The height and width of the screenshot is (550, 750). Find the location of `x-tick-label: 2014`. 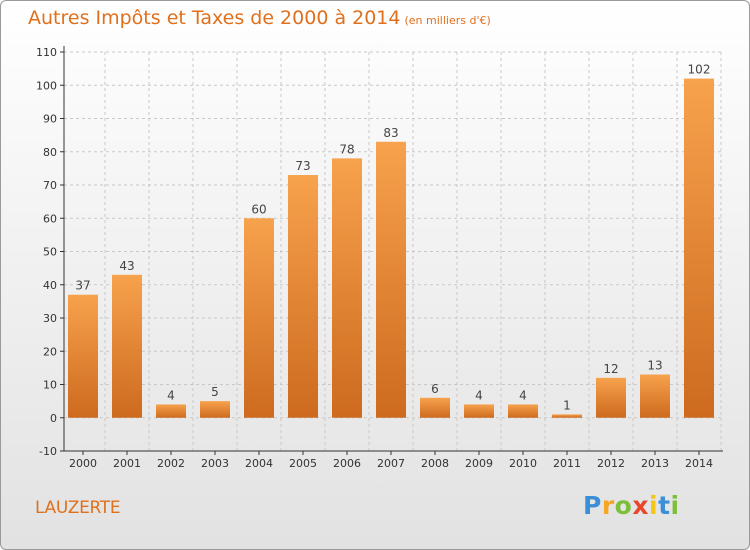

x-tick-label: 2014 is located at coordinates (699, 463).